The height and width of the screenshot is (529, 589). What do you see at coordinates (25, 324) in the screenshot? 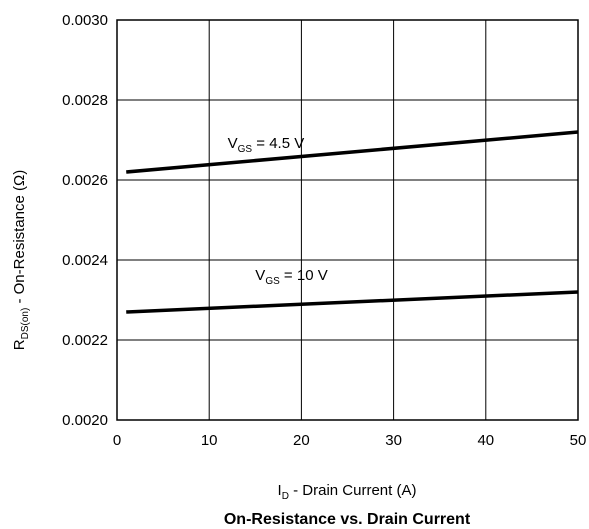
I see `y-axis-label-sub: DS(on)` at bounding box center [25, 324].